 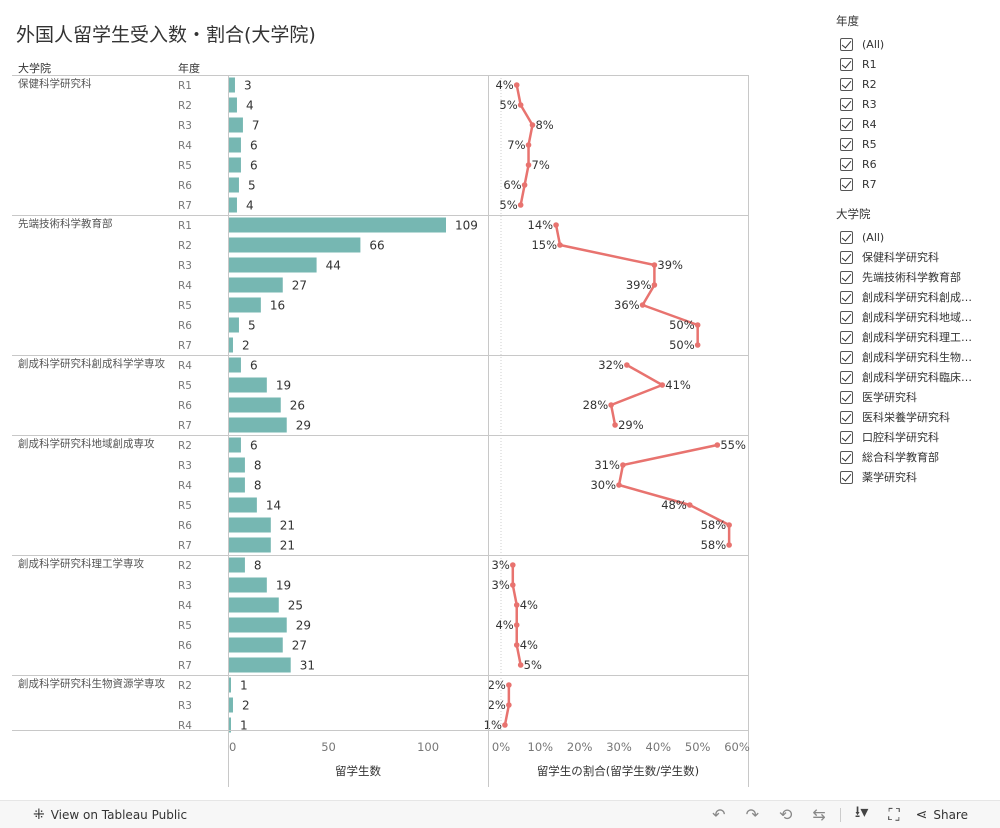 What do you see at coordinates (900, 257) in the screenshot?
I see `school-filter-option-label: 保健科学研究科` at bounding box center [900, 257].